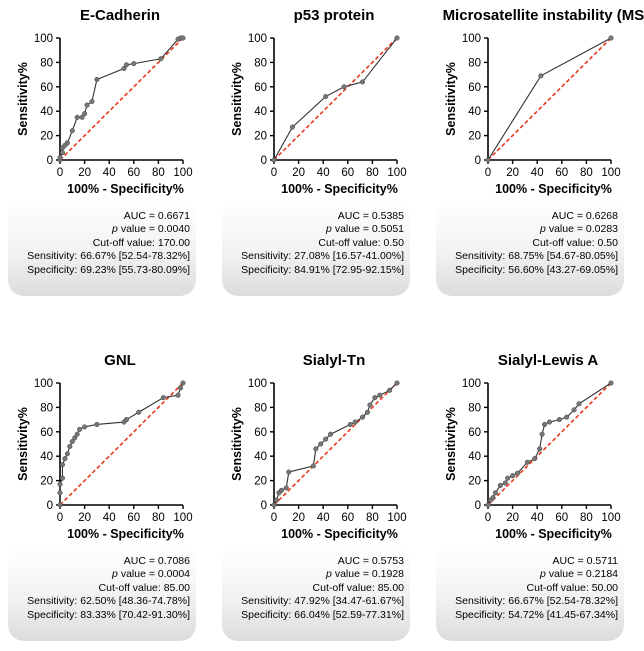 The width and height of the screenshot is (644, 651). I want to click on p-label: p, so click(115, 229).